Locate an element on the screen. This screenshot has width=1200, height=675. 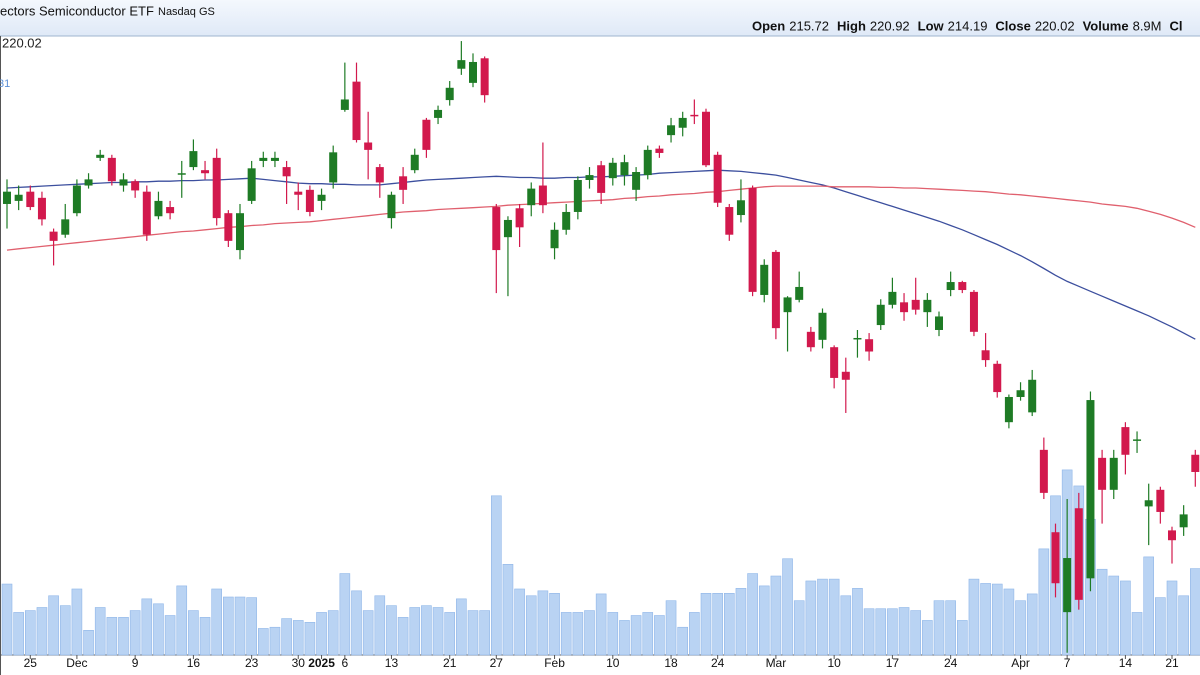
x-tick-label: 10 is located at coordinates (834, 663).